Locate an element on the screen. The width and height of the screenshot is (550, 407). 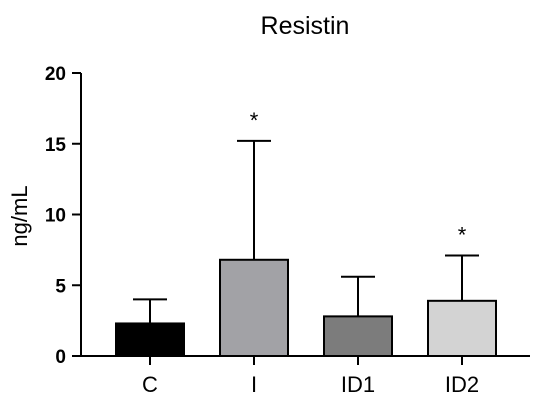
y-tick-label: 0 is located at coordinates (60, 357).